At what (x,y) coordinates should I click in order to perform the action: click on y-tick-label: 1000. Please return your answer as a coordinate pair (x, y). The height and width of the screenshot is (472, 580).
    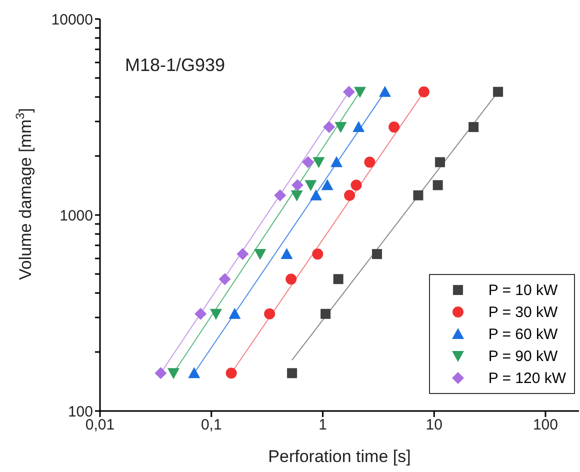
    Looking at the image, I should click on (76, 215).